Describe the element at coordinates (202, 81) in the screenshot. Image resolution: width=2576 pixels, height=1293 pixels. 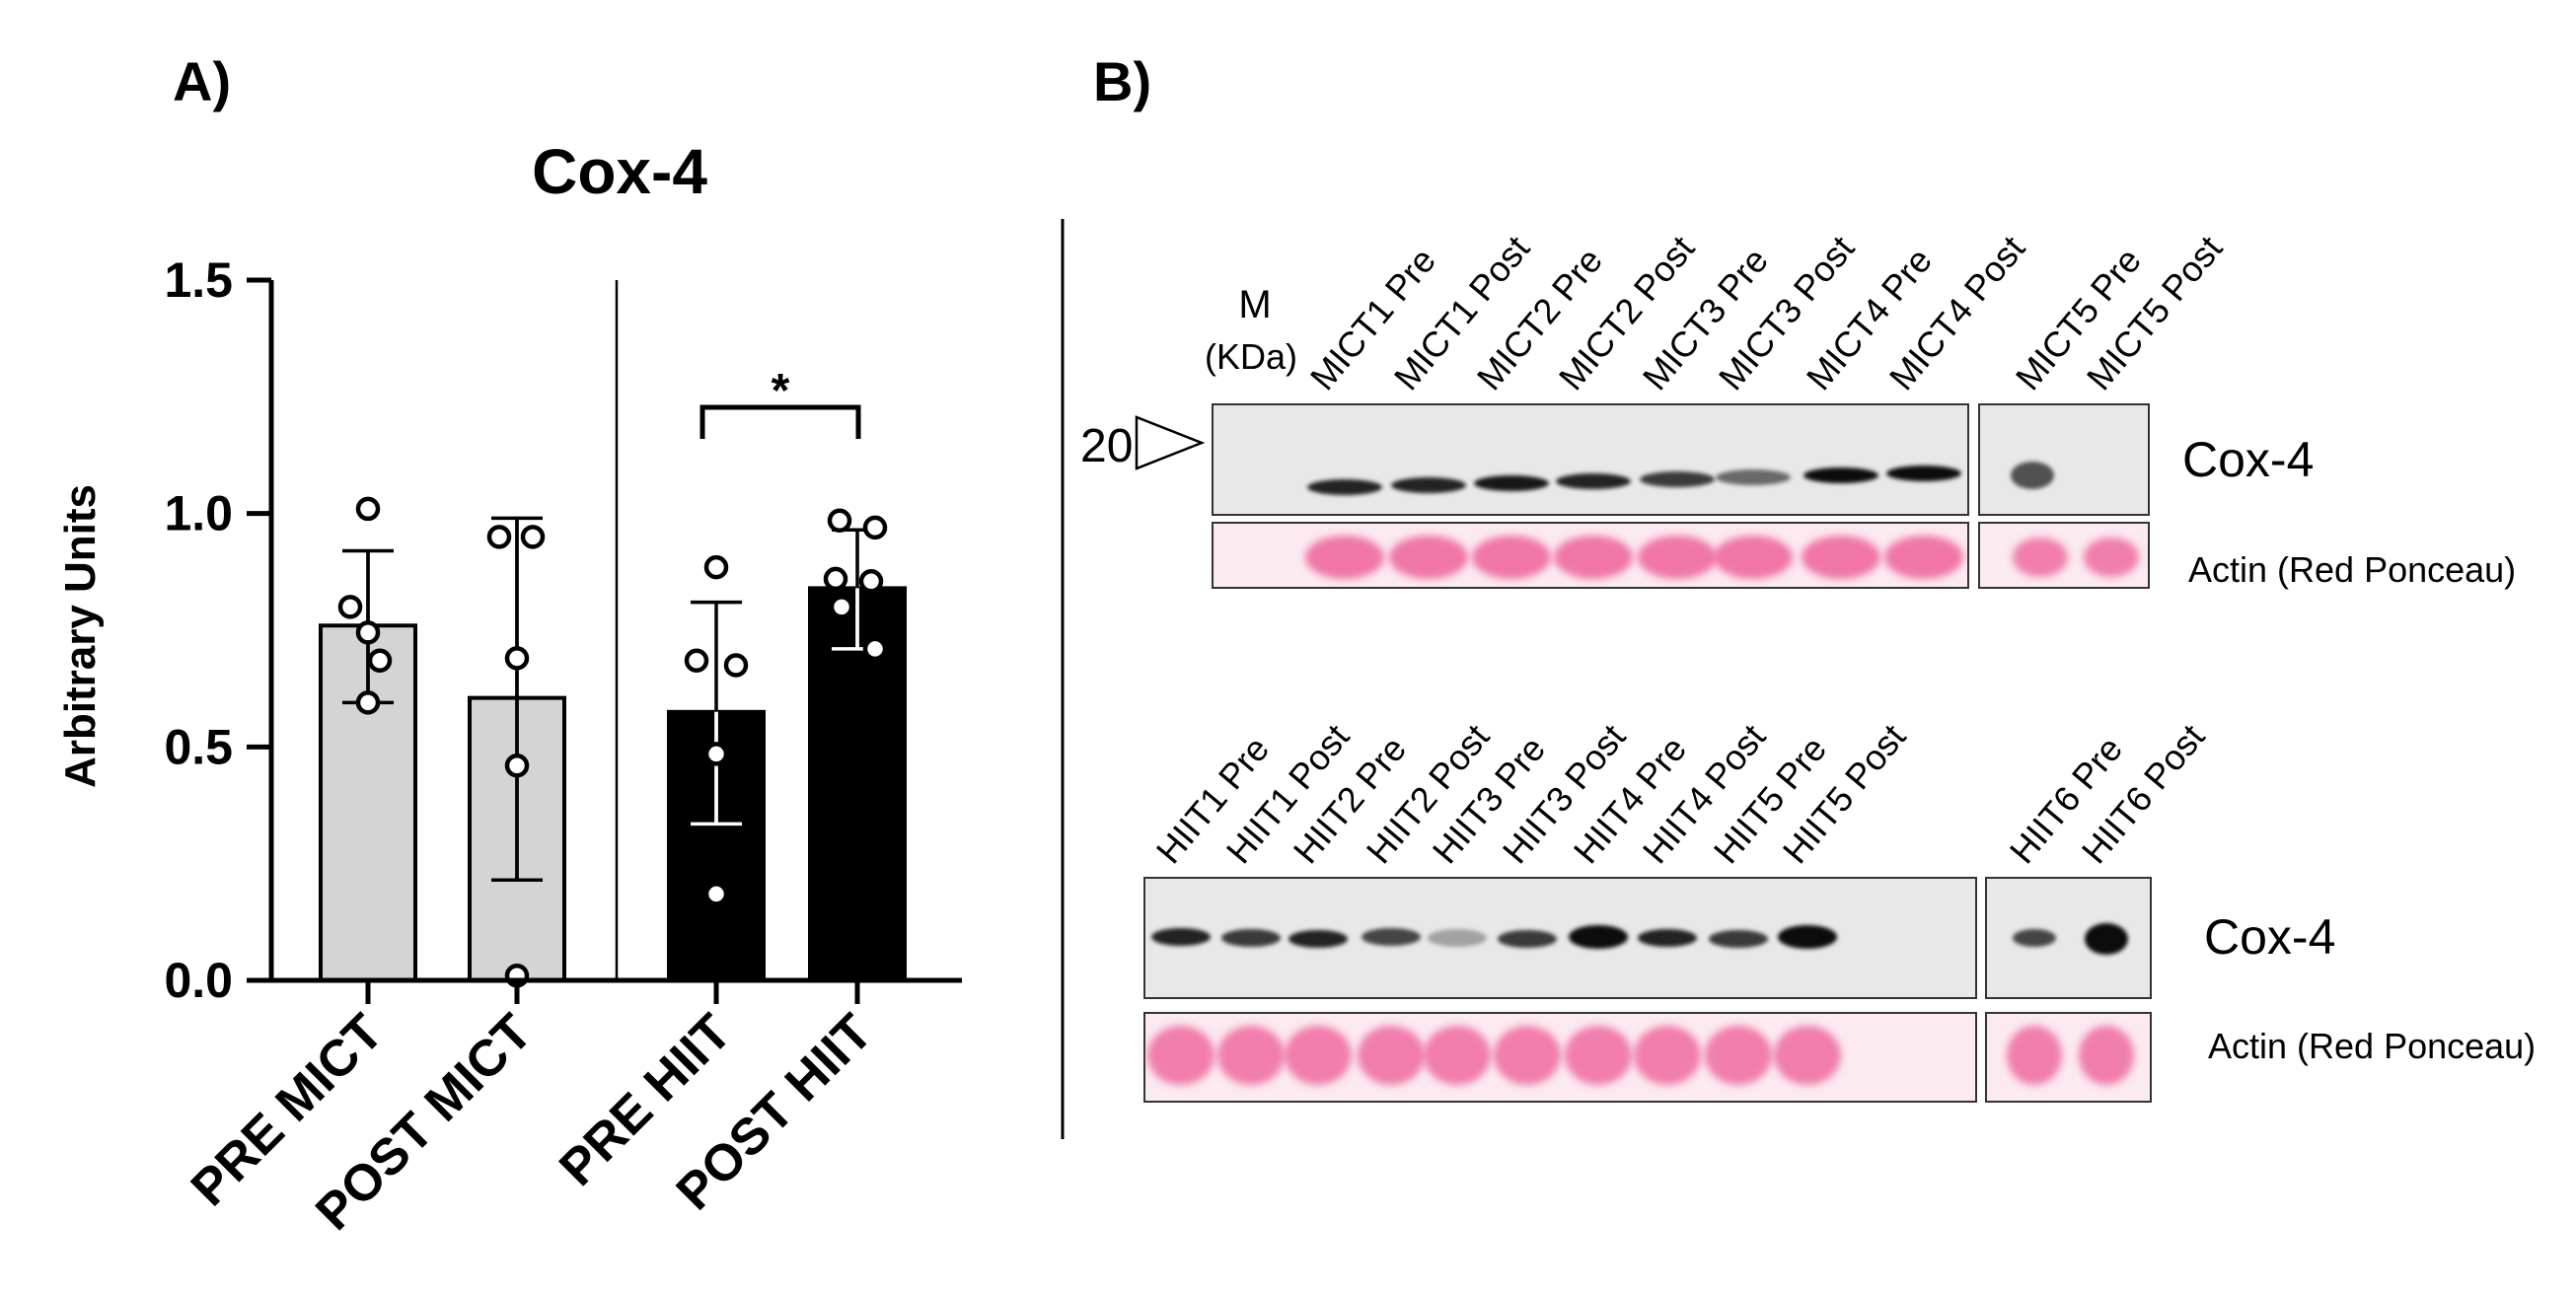
I see `panel-a-label: A)` at that location.